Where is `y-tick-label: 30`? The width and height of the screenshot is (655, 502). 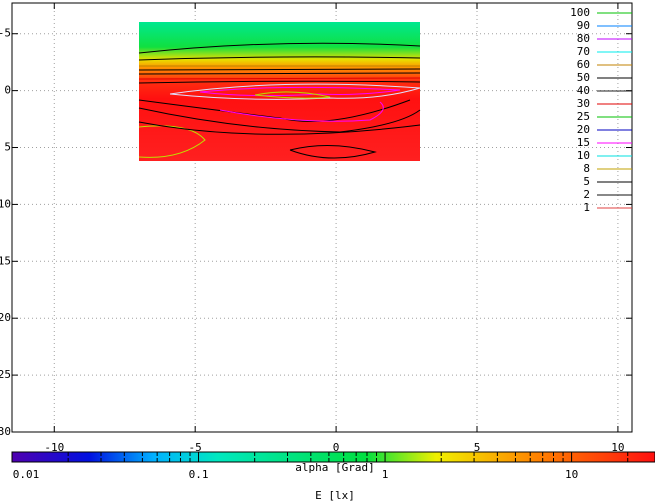 y-tick-label: 30 is located at coordinates (5, 431).